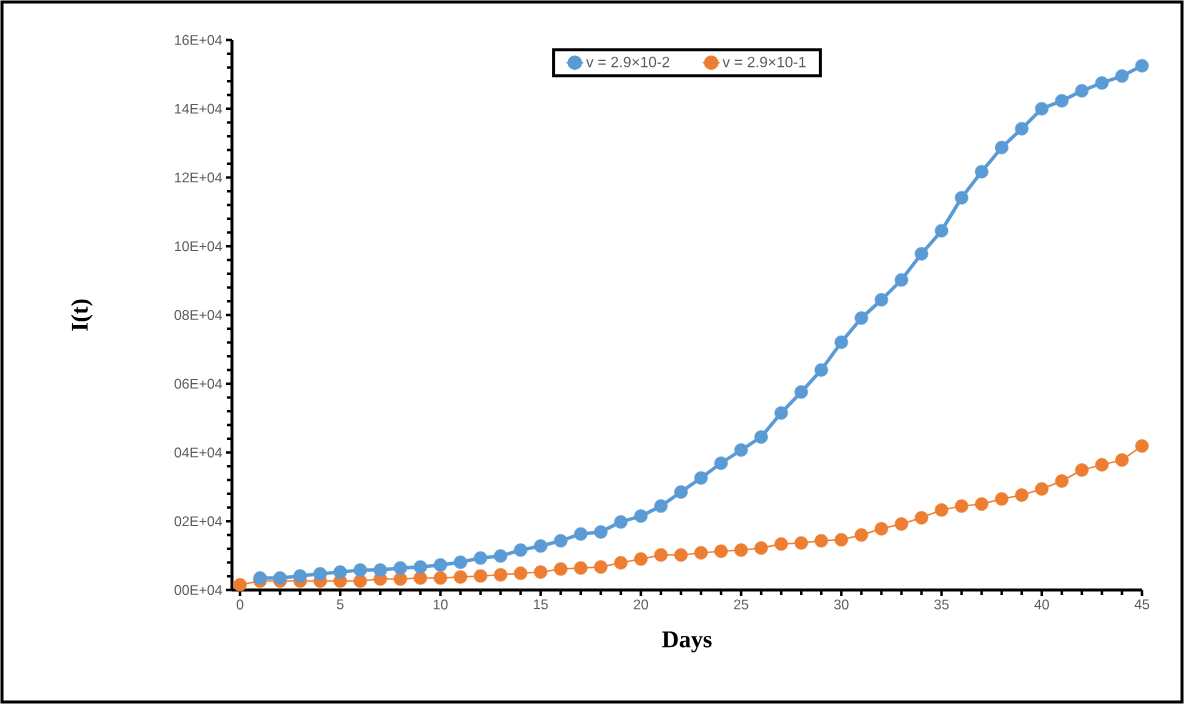  What do you see at coordinates (1041, 604) in the screenshot?
I see `x-tick-label: 40` at bounding box center [1041, 604].